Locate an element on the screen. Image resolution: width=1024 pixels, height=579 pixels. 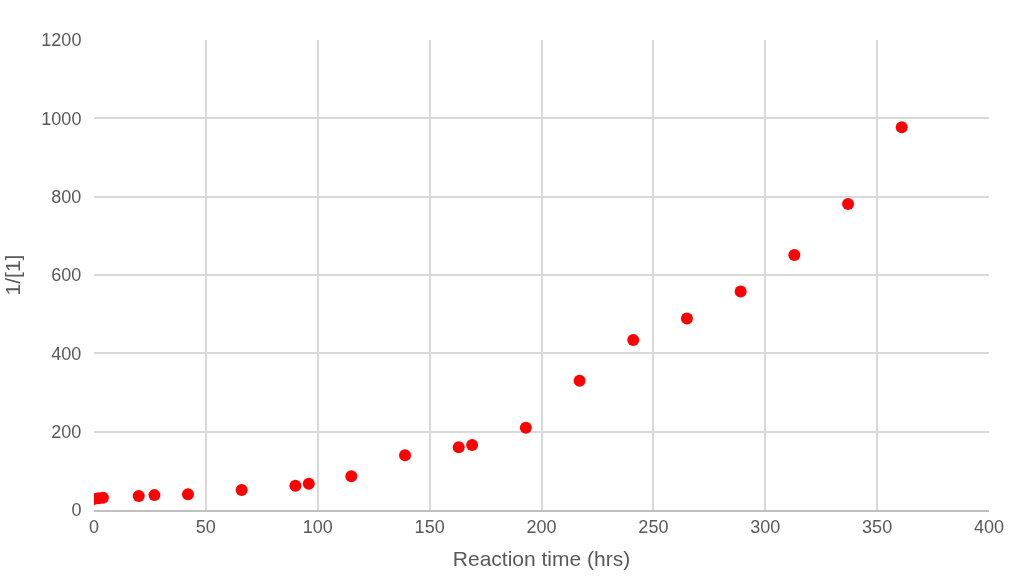
x-tick-label: 100 is located at coordinates (317, 527).